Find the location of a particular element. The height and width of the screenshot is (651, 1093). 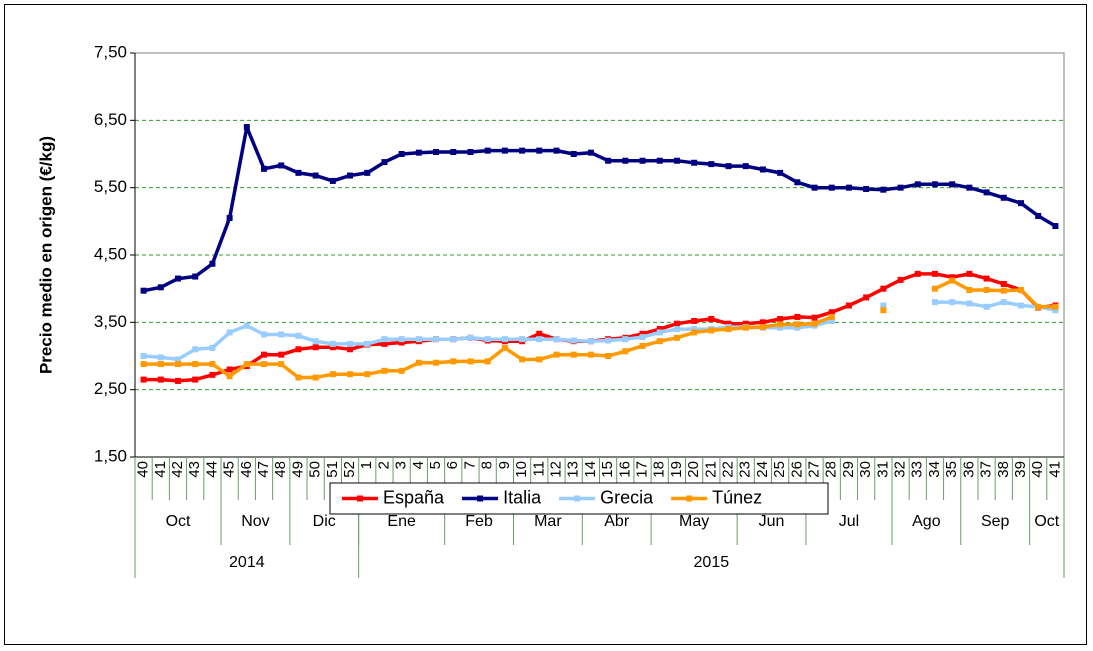

x-tick-label: 29 is located at coordinates (848, 469).